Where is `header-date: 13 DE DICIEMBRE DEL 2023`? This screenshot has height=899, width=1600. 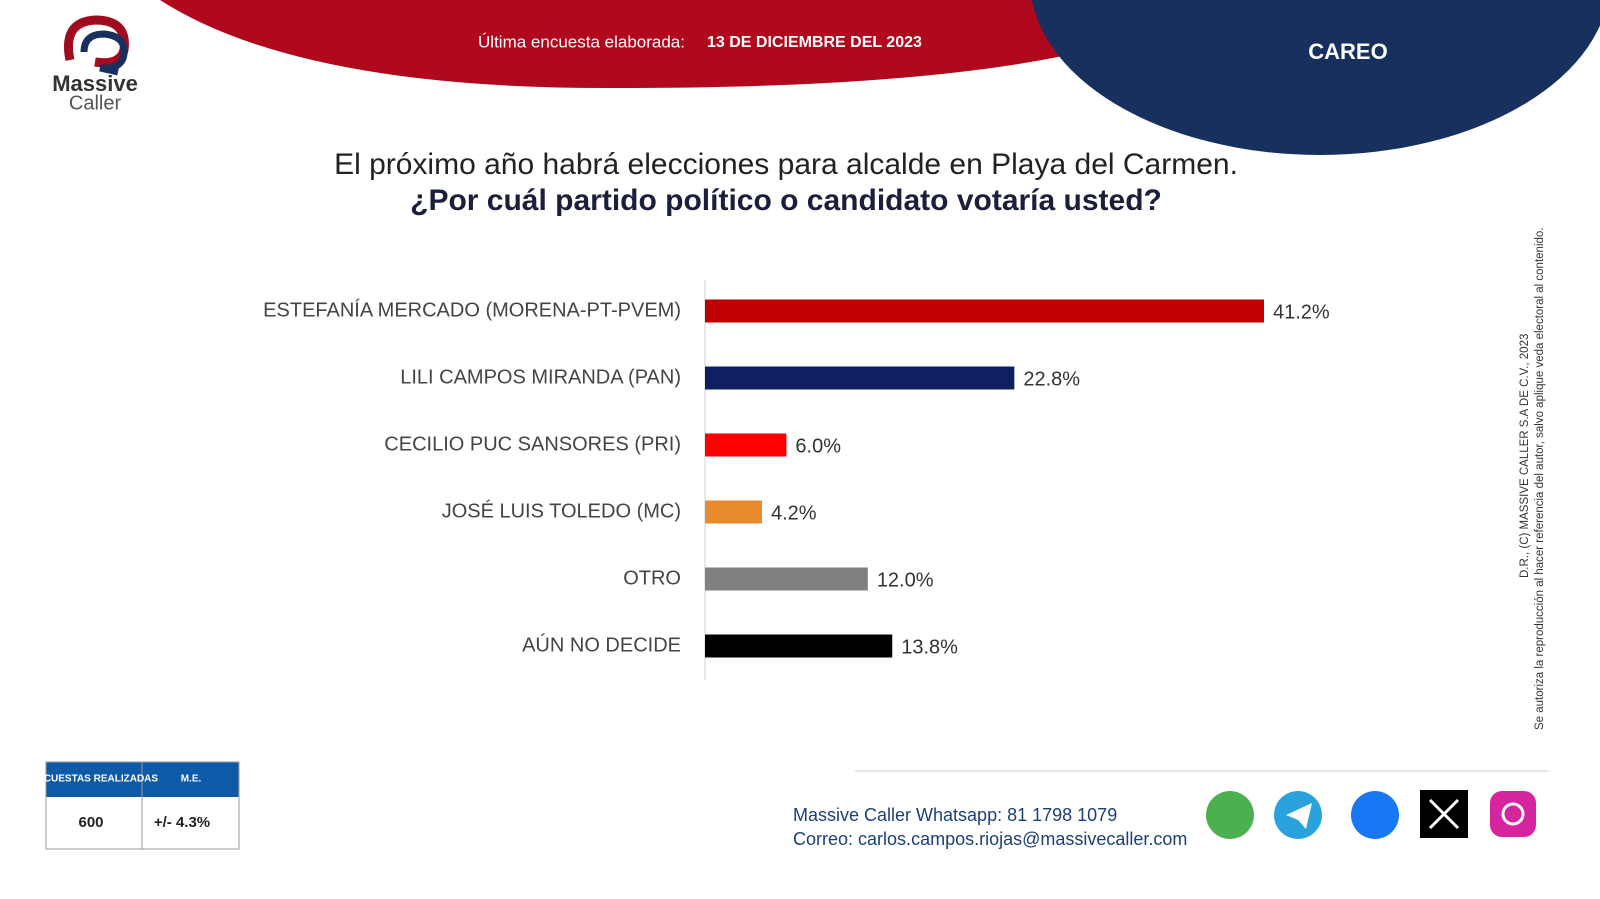
header-date: 13 DE DICIEMBRE DEL 2023 is located at coordinates (814, 42).